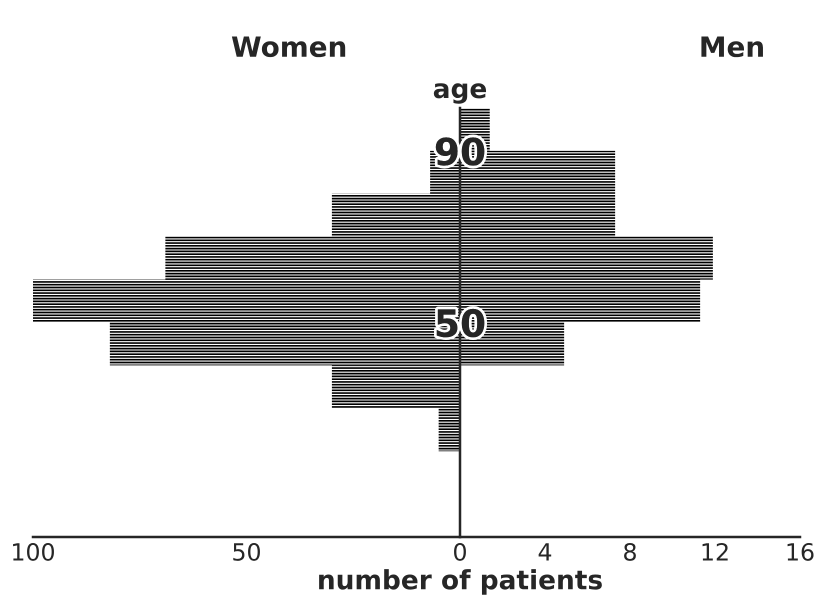 Image resolution: width=822 pixels, height=598 pixels. I want to click on x-tick-label: 50, so click(246, 551).